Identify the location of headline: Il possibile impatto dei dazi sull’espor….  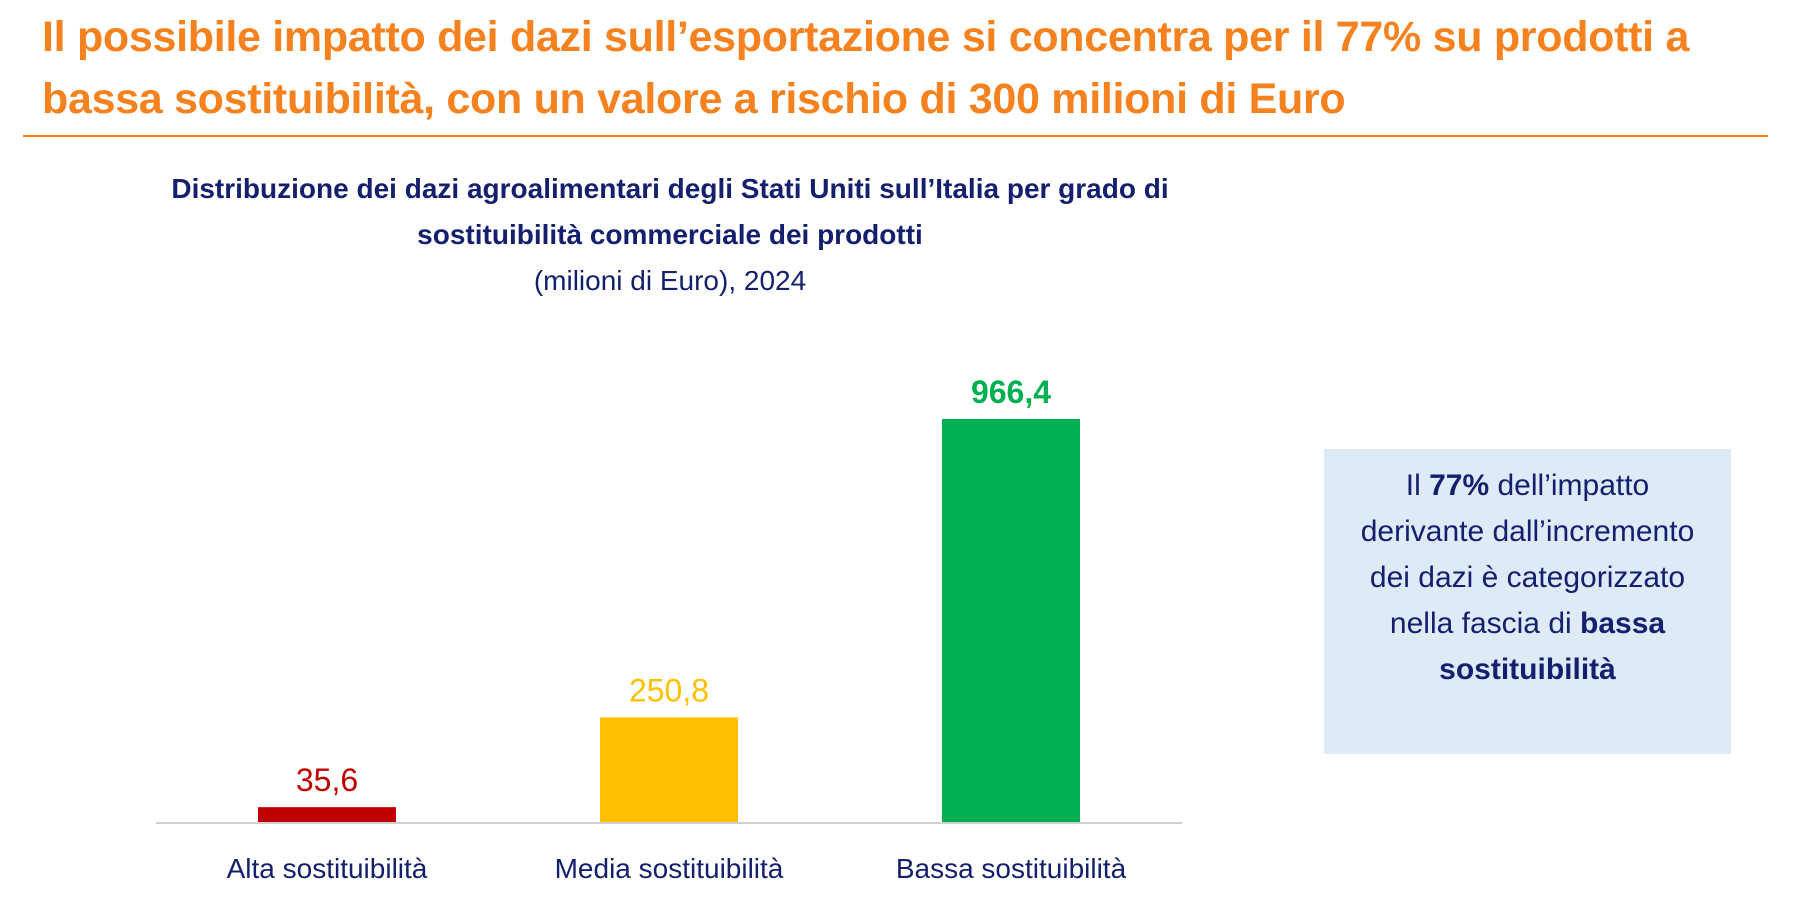
(866, 68).